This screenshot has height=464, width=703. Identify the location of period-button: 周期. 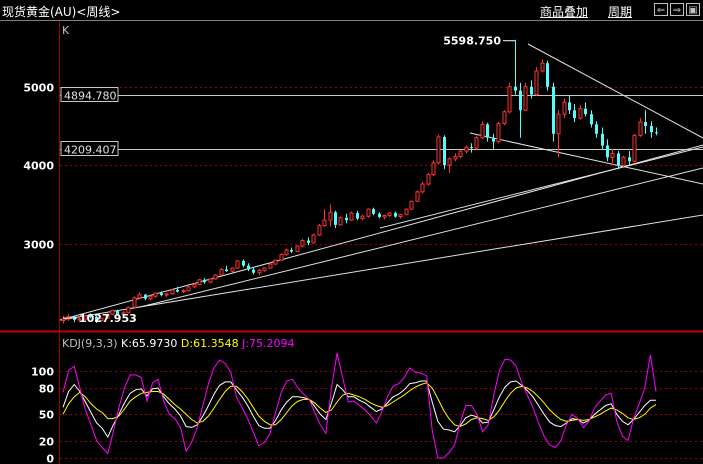
(620, 12).